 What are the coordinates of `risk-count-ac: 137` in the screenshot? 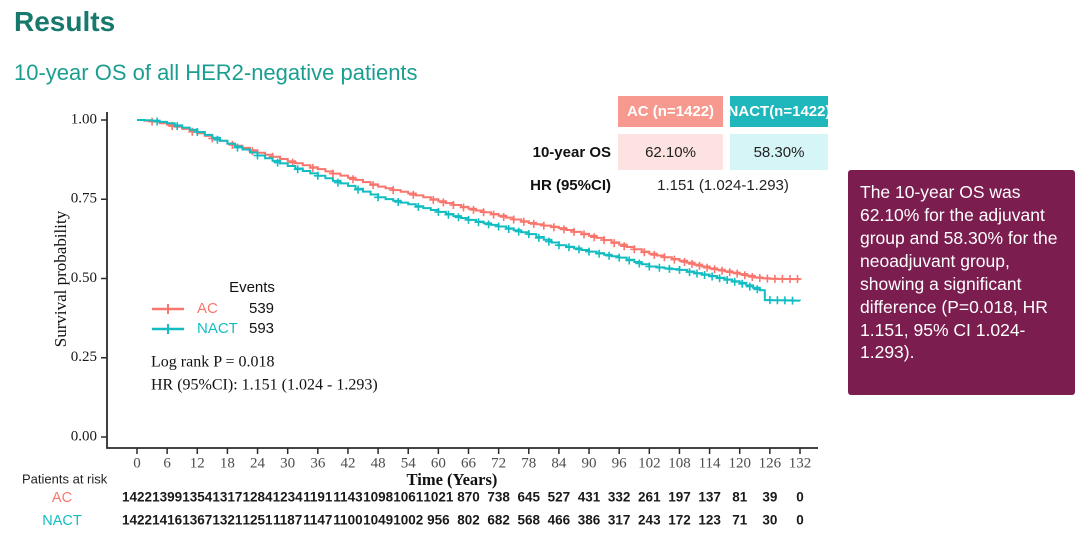 It's located at (709, 497).